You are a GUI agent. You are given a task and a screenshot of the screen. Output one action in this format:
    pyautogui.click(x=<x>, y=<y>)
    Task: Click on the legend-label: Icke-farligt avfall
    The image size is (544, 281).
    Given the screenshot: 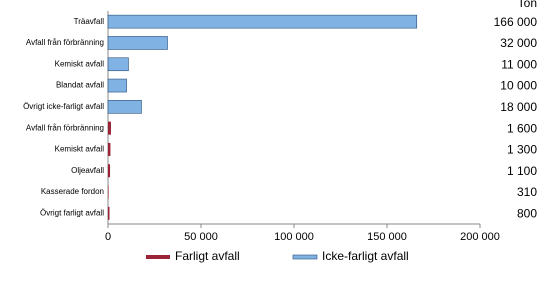 What is the action you would take?
    pyautogui.click(x=365, y=256)
    